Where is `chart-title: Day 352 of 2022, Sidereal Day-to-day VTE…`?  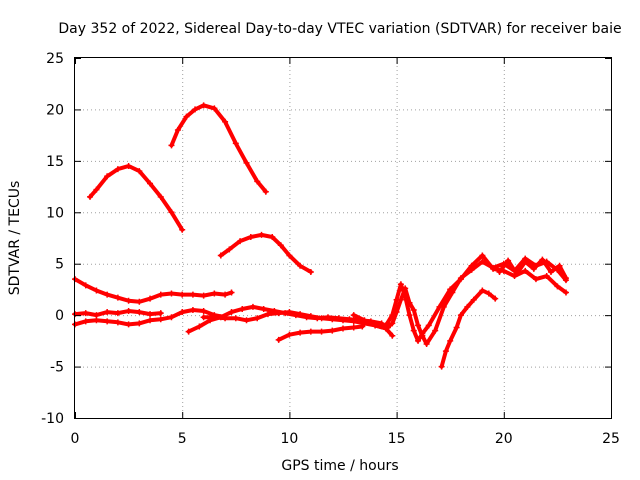 chart-title: Day 352 of 2022, Sidereal Day-to-day VTE… is located at coordinates (339, 29).